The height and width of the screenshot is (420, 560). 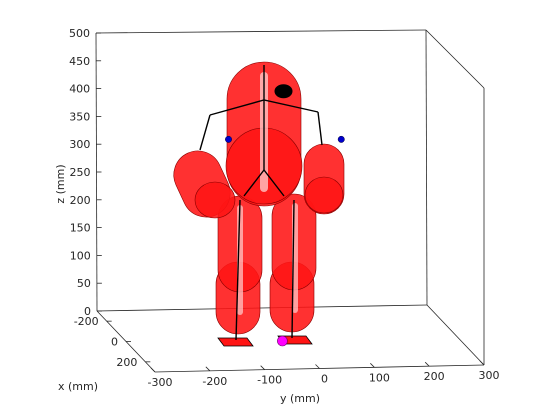 I want to click on z-tick-label: 400, so click(x=79, y=89).